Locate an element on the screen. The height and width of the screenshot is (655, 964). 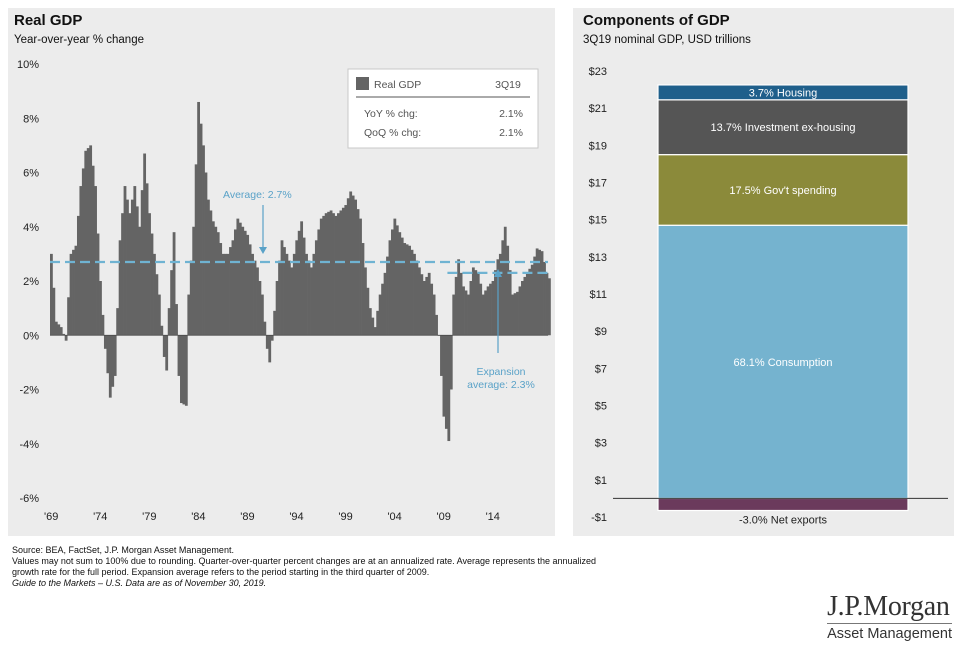
y-tick-label: $1 is located at coordinates (601, 481).